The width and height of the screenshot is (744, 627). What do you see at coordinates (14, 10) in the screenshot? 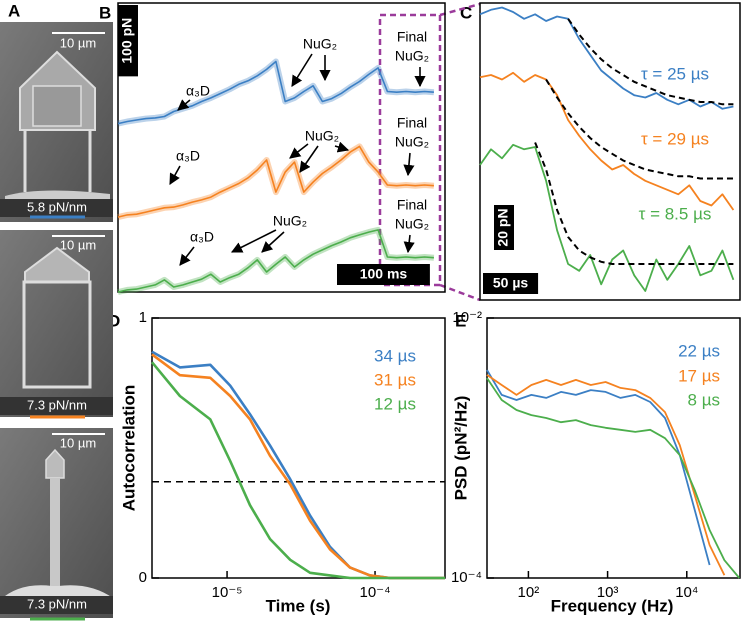
I see `panel-label: A` at bounding box center [14, 10].